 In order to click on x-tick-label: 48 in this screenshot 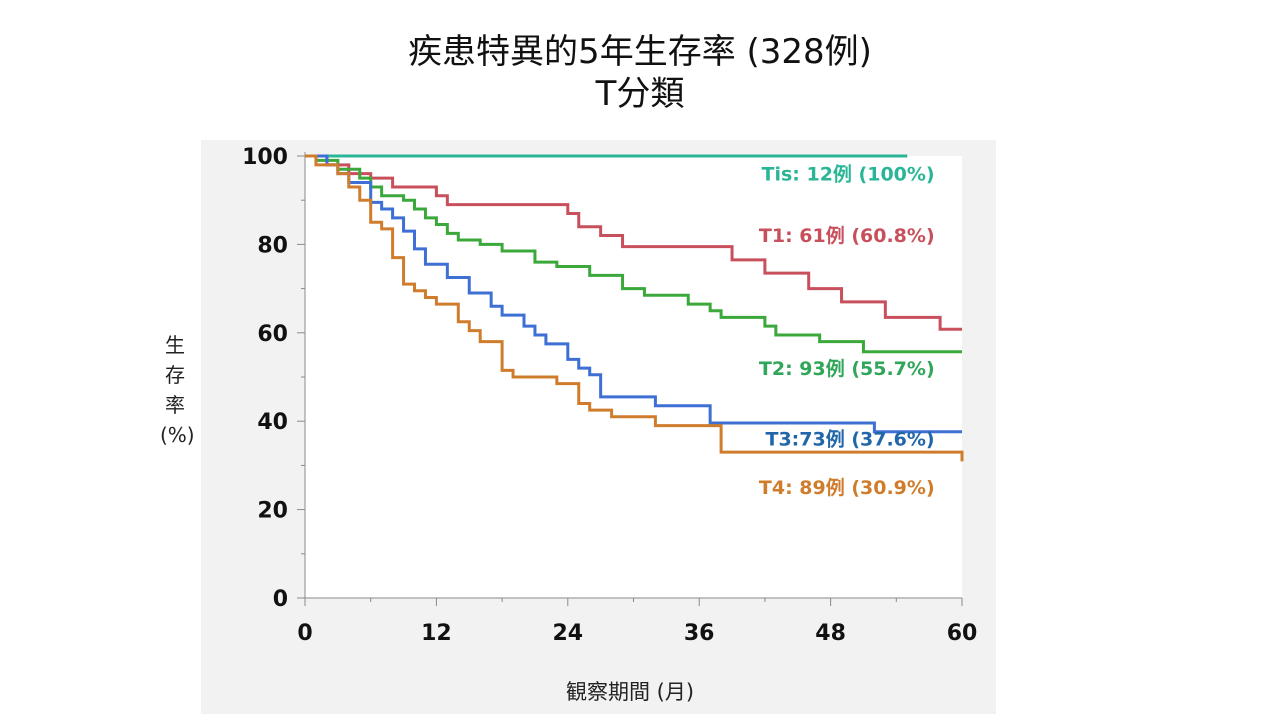, I will do `click(830, 633)`.